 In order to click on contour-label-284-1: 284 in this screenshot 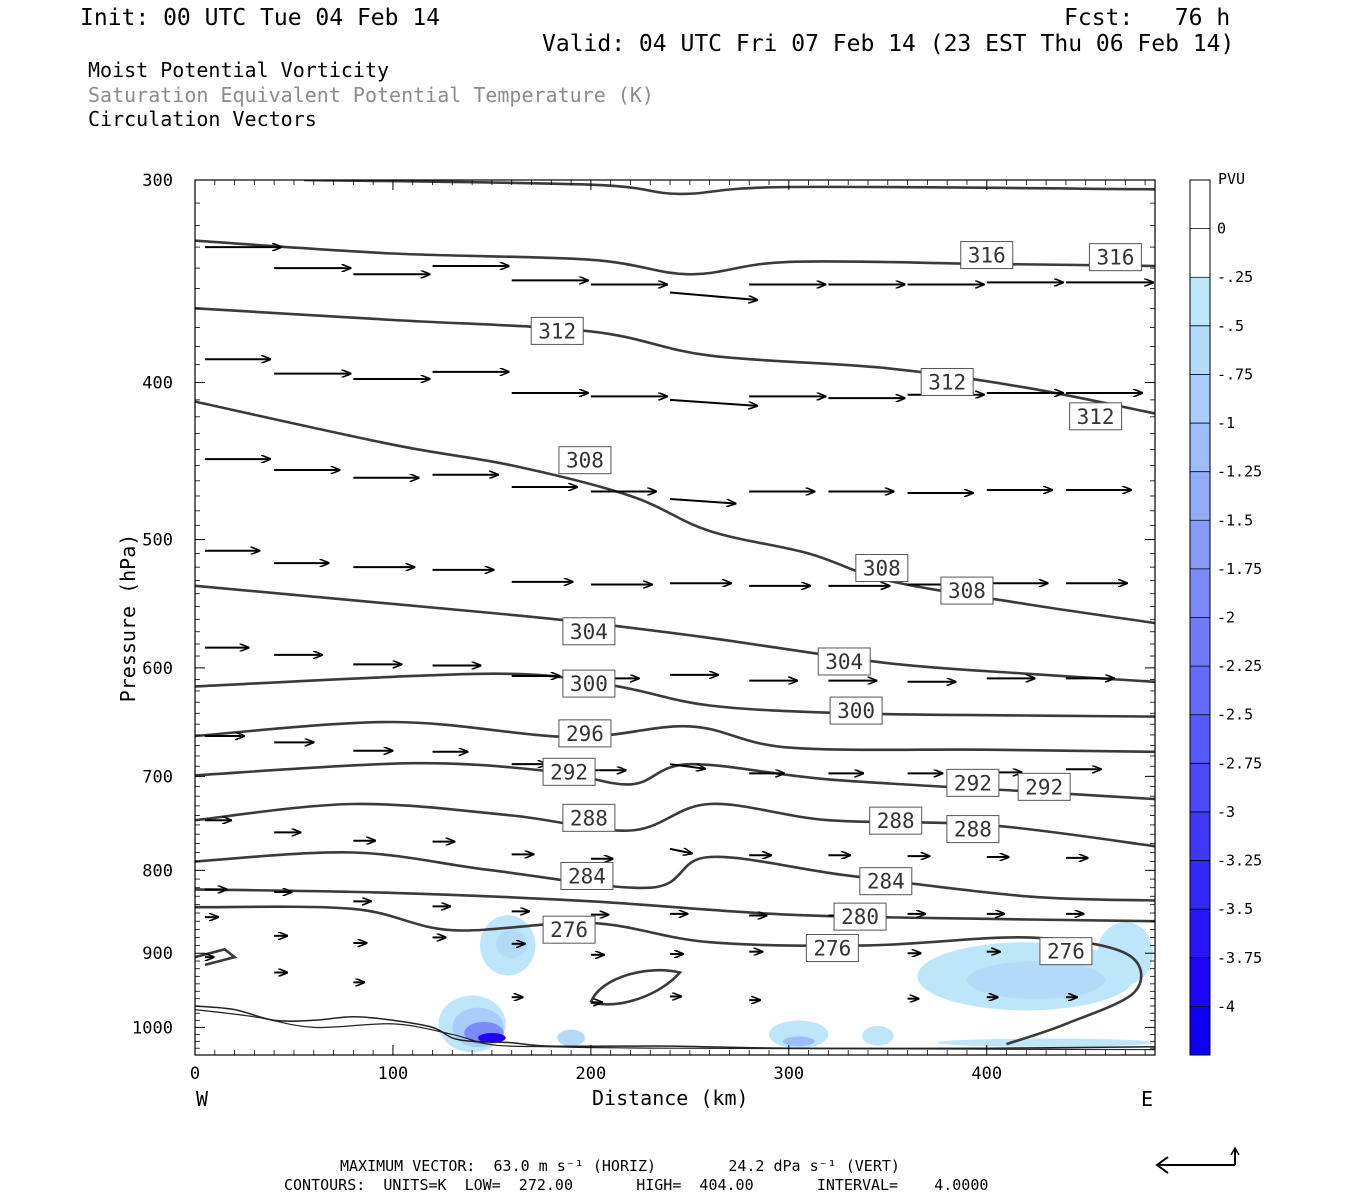, I will do `click(886, 881)`.